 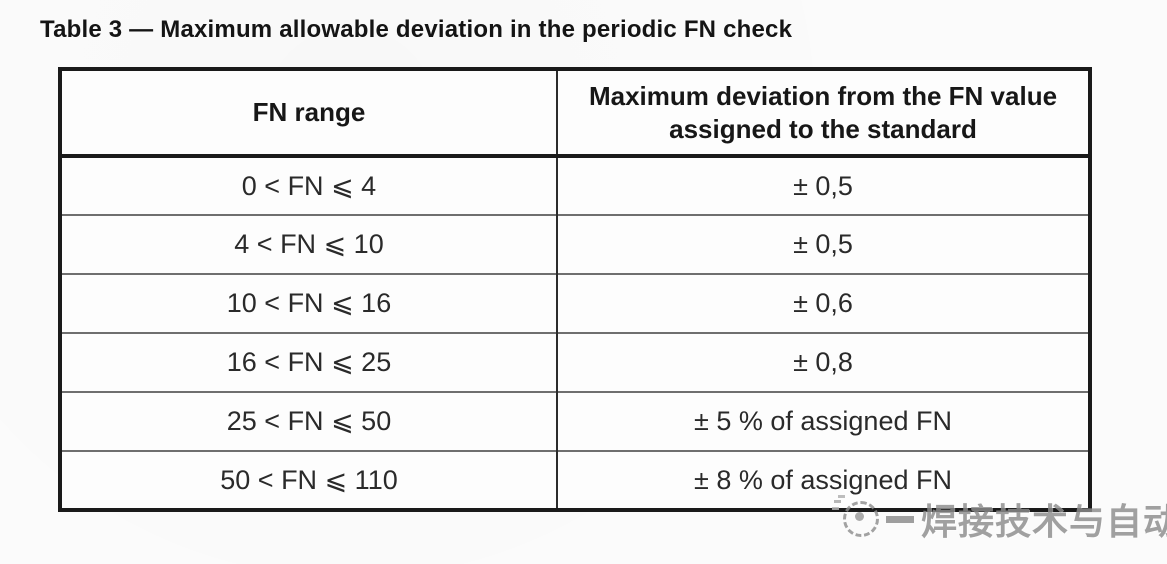 What do you see at coordinates (309, 303) in the screenshot?
I see `fn-range-cell: 10 < FN ⩽ 16` at bounding box center [309, 303].